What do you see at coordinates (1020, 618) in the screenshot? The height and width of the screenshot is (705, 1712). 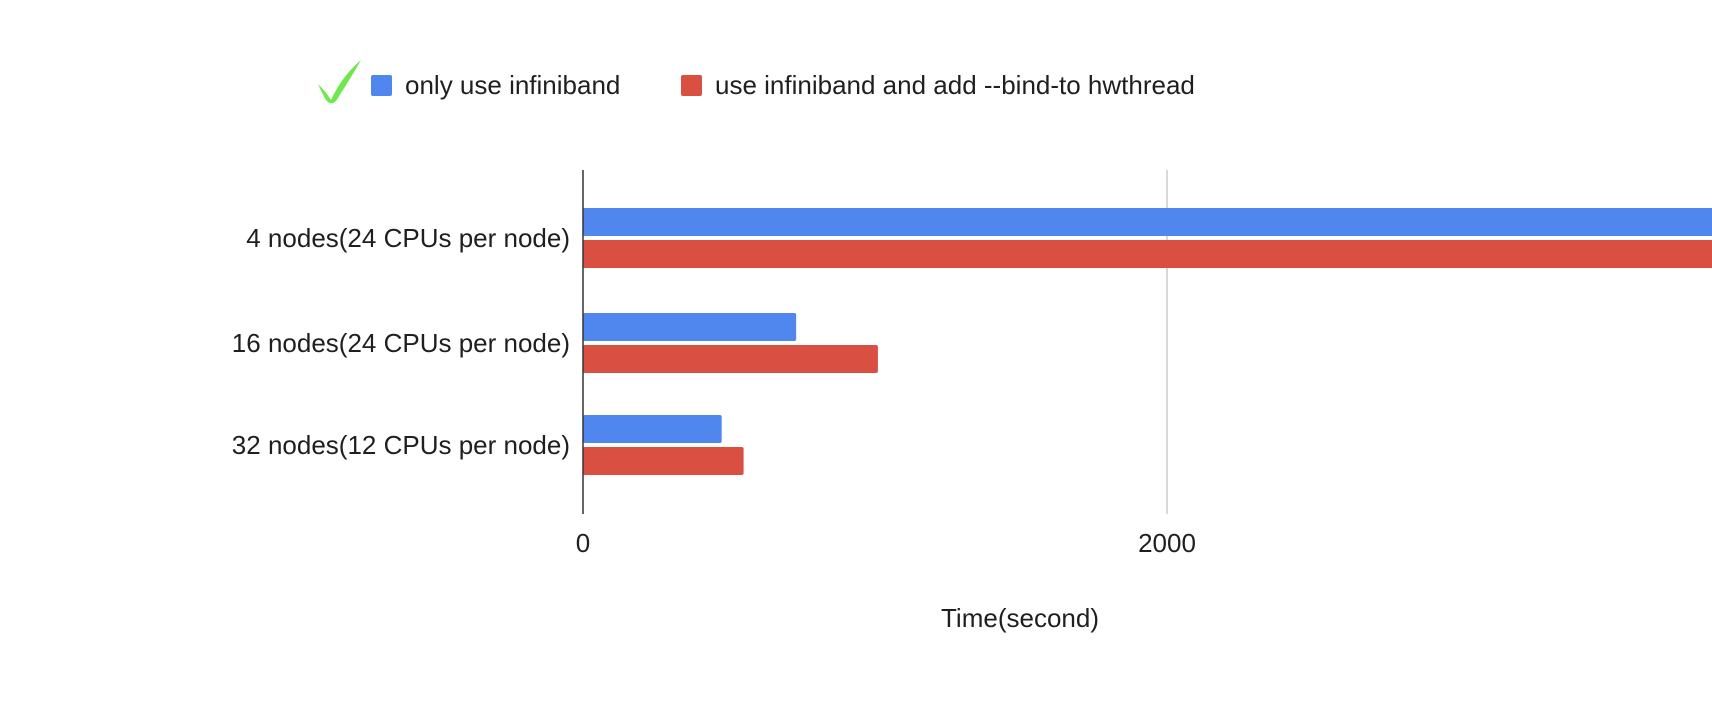 I see `x-axis-title: Time(second)` at bounding box center [1020, 618].